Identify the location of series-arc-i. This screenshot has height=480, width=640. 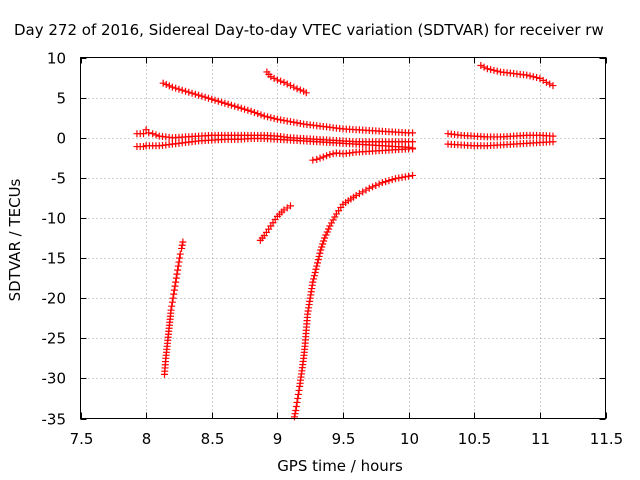
(275, 223).